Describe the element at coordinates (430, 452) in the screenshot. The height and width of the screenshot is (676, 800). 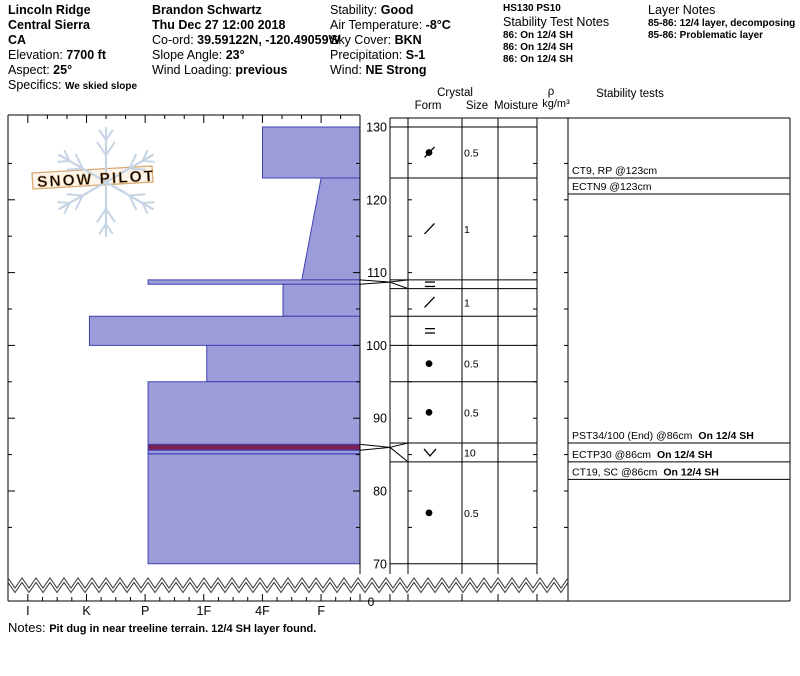
I see `grain-form-surface-hoar` at that location.